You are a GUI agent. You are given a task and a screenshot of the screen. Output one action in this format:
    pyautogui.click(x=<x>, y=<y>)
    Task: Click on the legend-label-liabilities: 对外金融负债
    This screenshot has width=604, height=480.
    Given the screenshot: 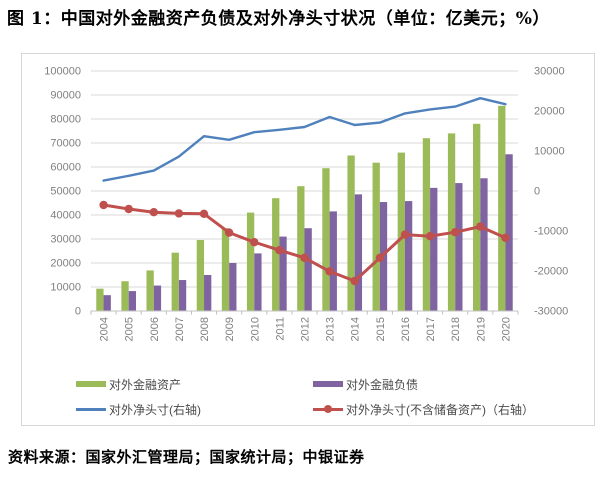 What is the action you would take?
    pyautogui.click(x=382, y=384)
    